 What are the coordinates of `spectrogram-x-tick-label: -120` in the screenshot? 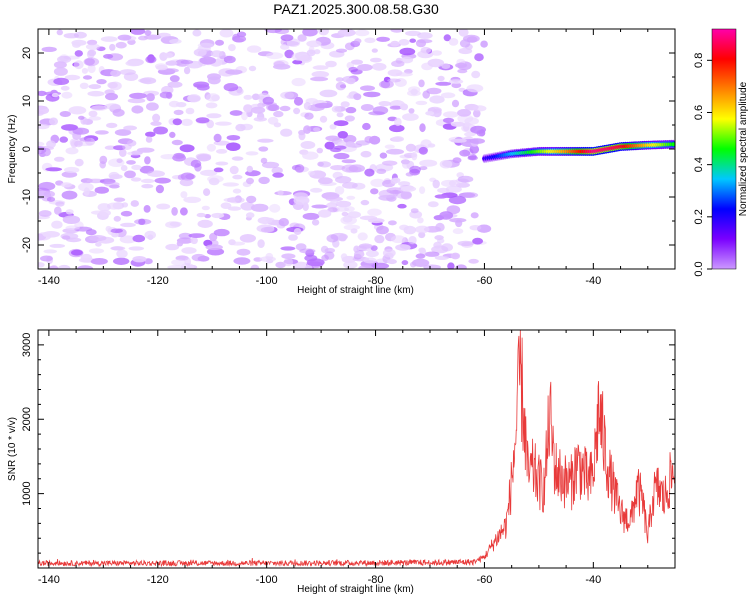 It's located at (158, 281).